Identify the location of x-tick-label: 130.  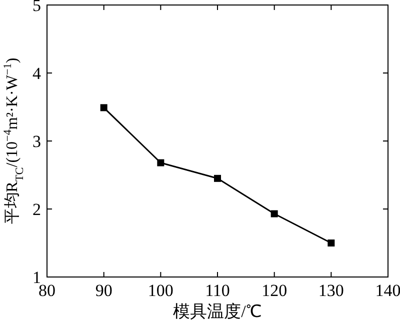
(331, 290).